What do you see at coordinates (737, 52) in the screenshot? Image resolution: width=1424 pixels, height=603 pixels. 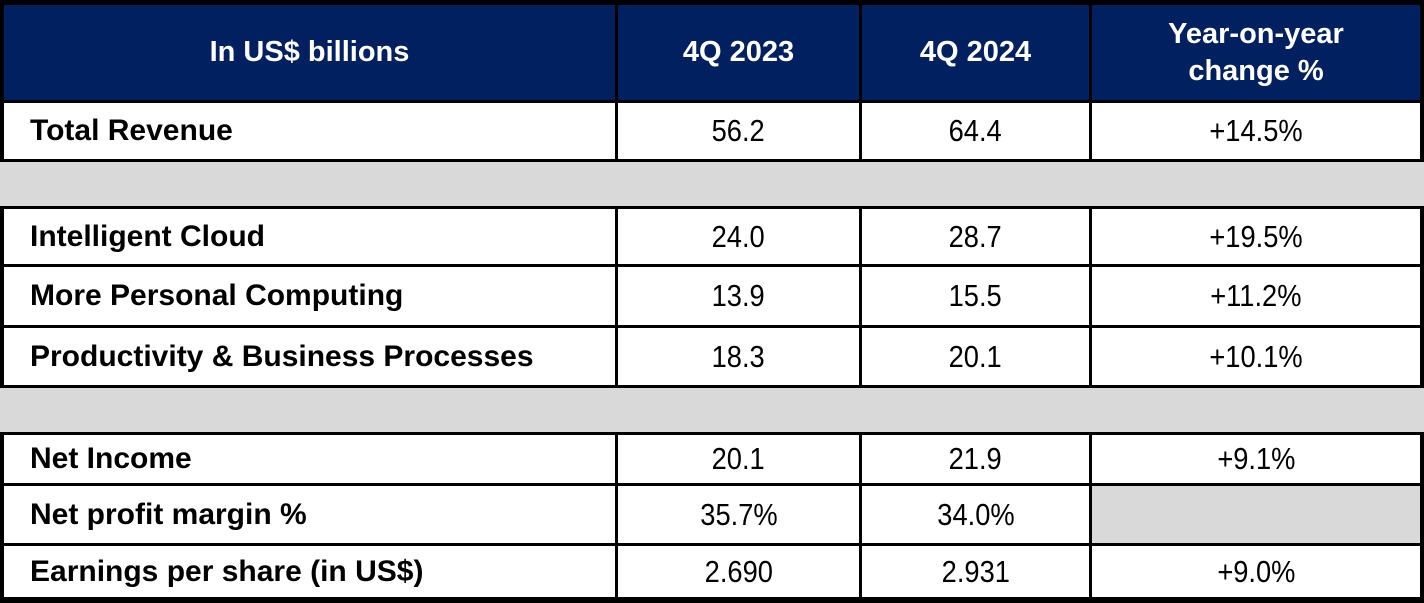 I see `header-4q-2023: 4Q 2023` at bounding box center [737, 52].